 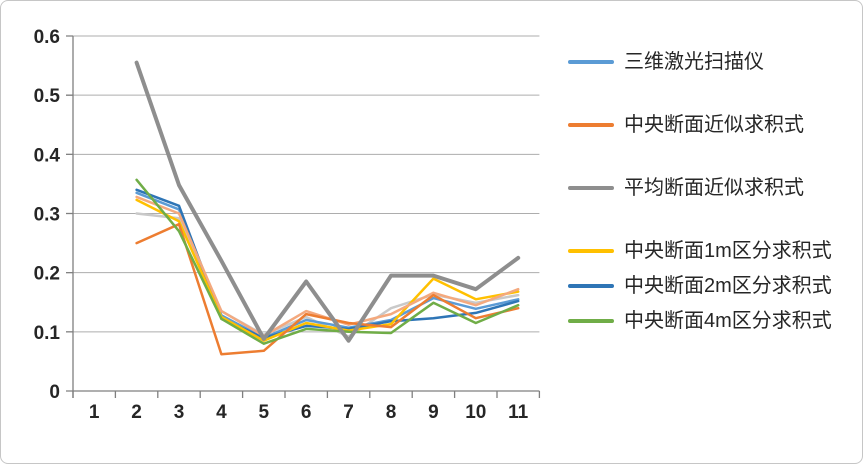 What do you see at coordinates (47, 333) in the screenshot?
I see `y-axis-tick-label: 0.1` at bounding box center [47, 333].